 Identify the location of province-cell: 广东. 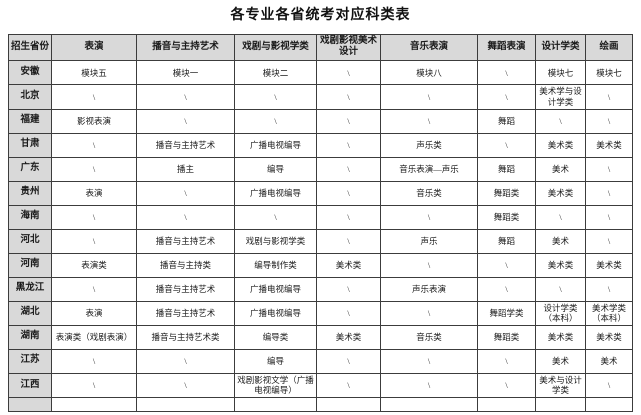
(30, 169).